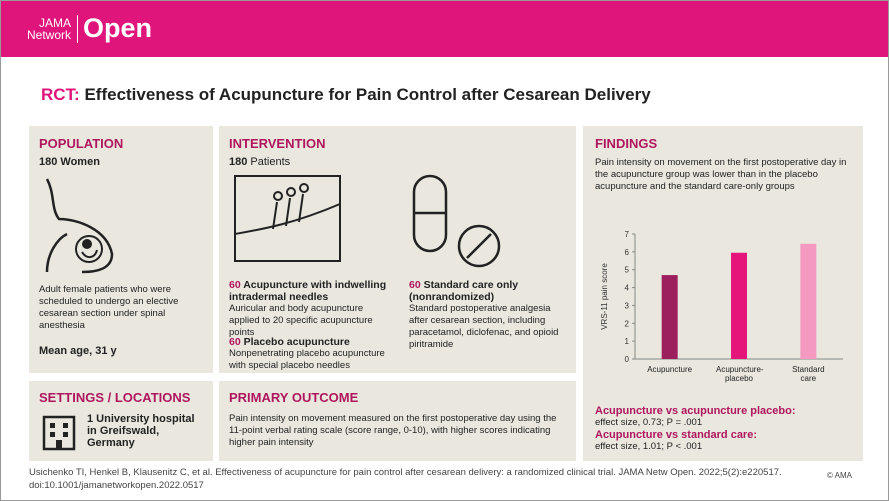  Describe the element at coordinates (627, 270) in the screenshot. I see `y-tick-label: 5` at that location.